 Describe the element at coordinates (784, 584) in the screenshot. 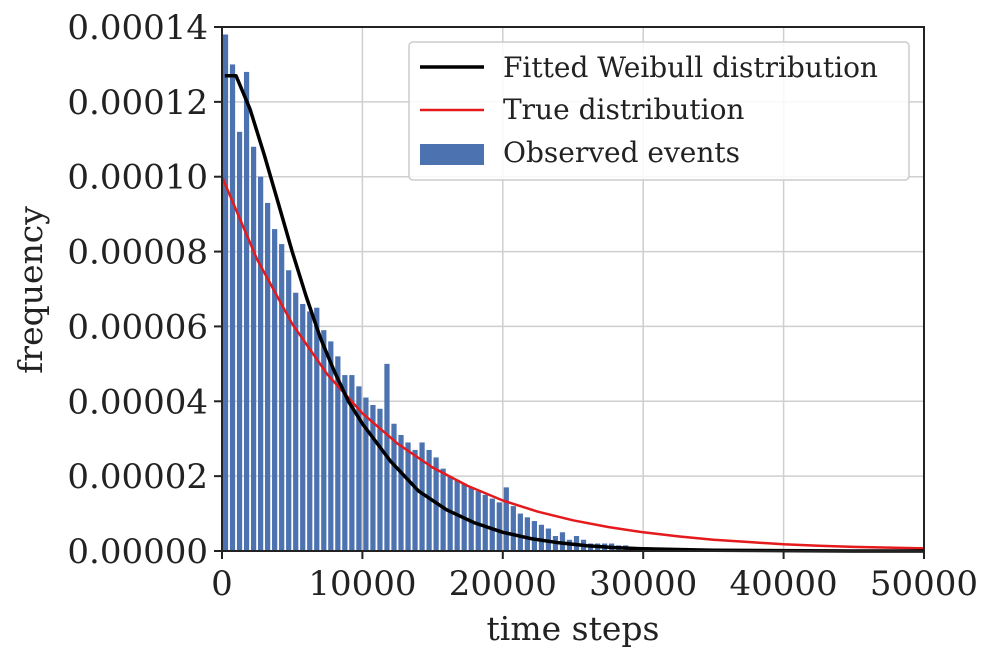

I see `x-tick-label: 40000` at that location.